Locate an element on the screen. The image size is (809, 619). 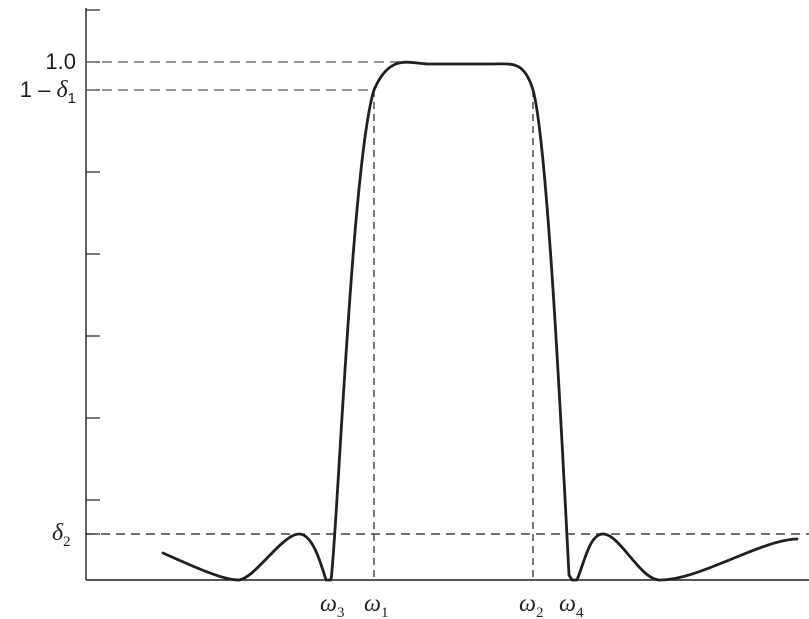
y-label-one-minus-delta1: 1 – δ1 is located at coordinates (48, 92).